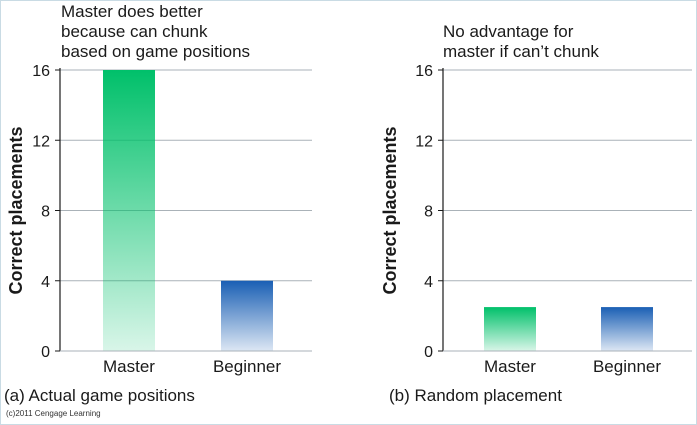  What do you see at coordinates (510, 366) in the screenshot?
I see `chart-b-x-category-label: Master` at bounding box center [510, 366].